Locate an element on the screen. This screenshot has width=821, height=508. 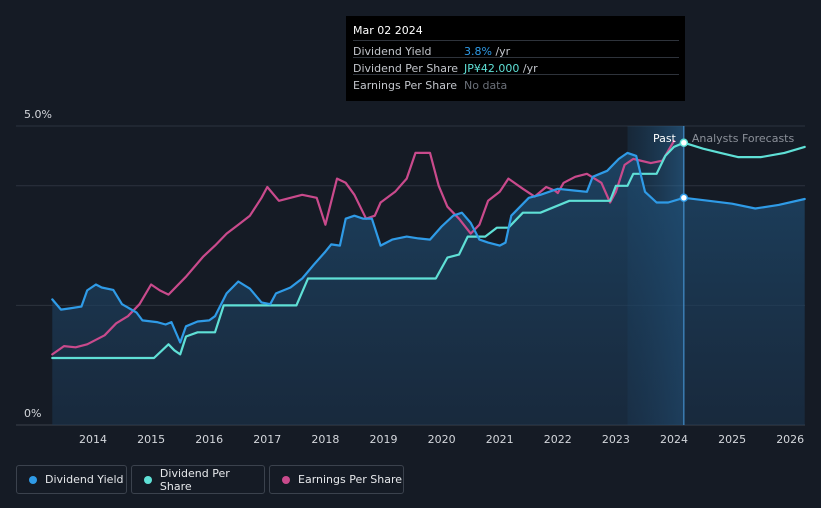
past-label: Past is located at coordinates (665, 138).